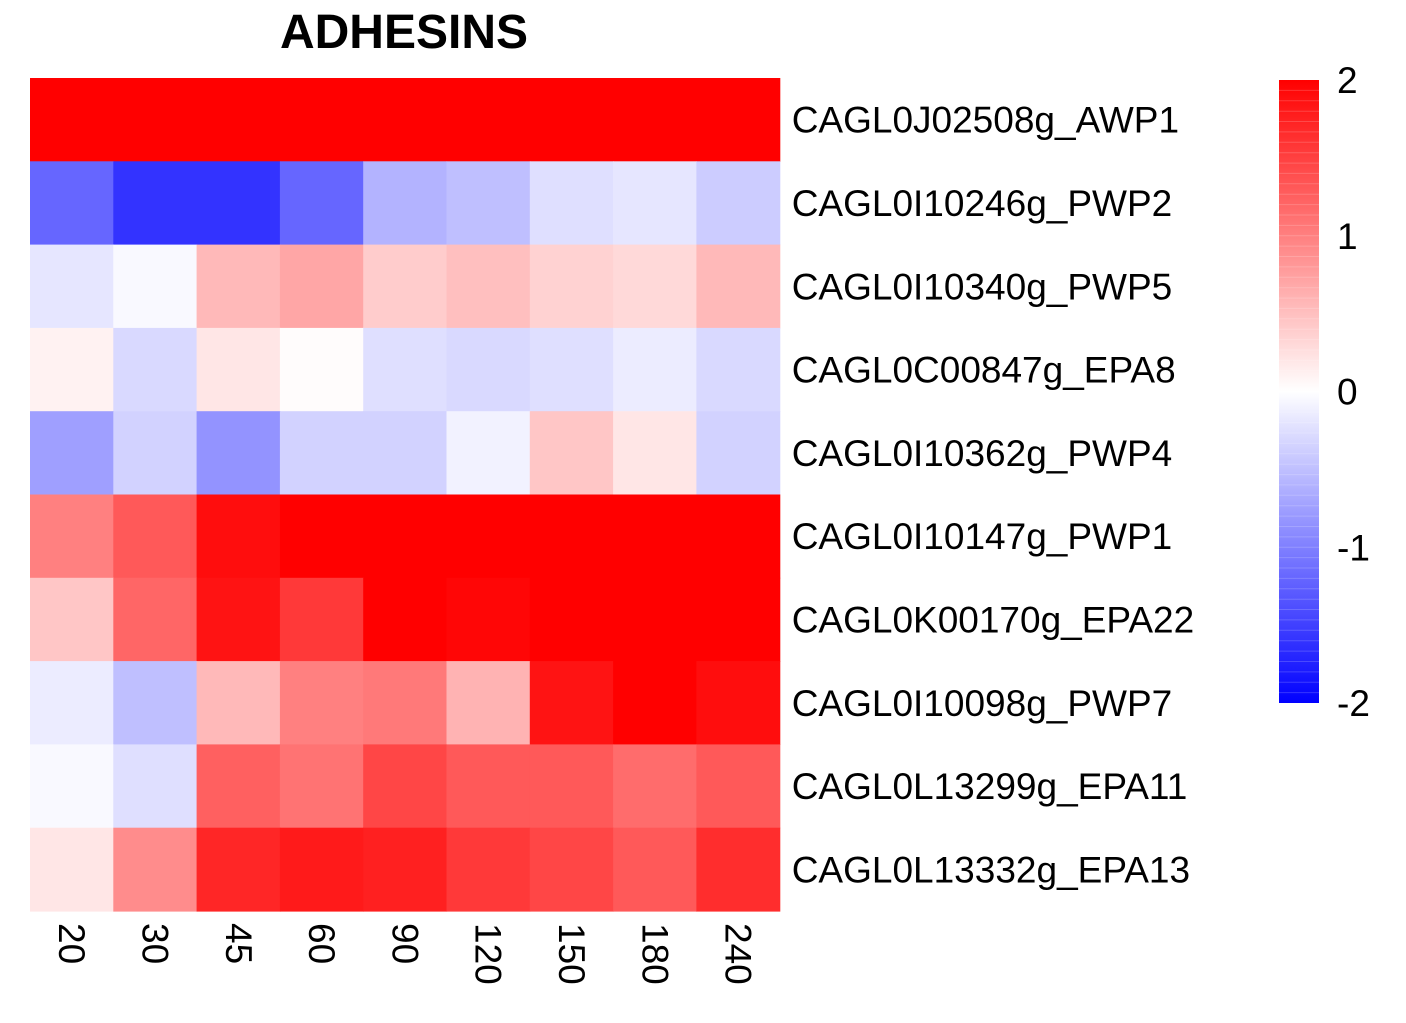 Image resolution: width=1406 pixels, height=1023 pixels. Describe the element at coordinates (1347, 392) in the screenshot. I see `legend-tick-label: 0` at that location.